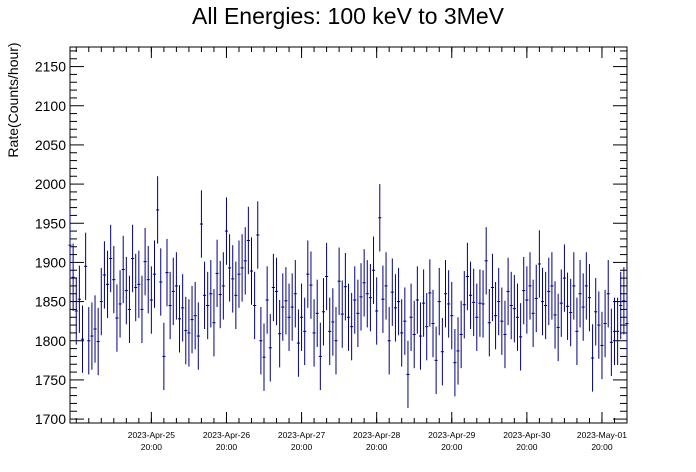 This screenshot has height=472, width=696. I want to click on y-tick-label: 1800, so click(50, 341).